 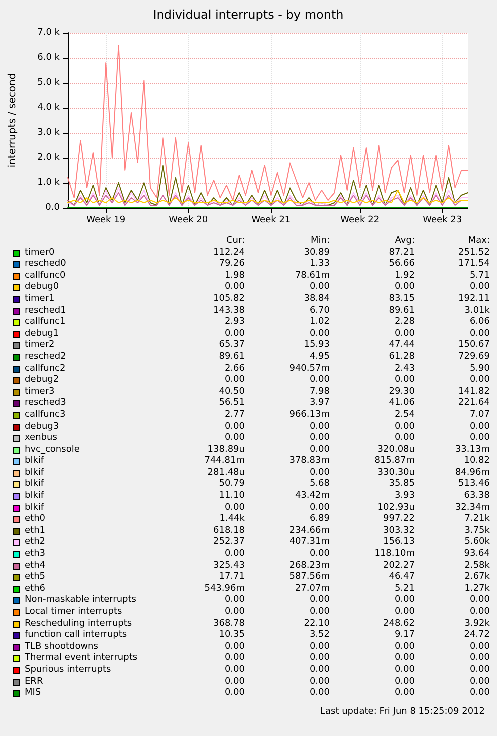 I want to click on legend-label: eth0, so click(x=35, y=520).